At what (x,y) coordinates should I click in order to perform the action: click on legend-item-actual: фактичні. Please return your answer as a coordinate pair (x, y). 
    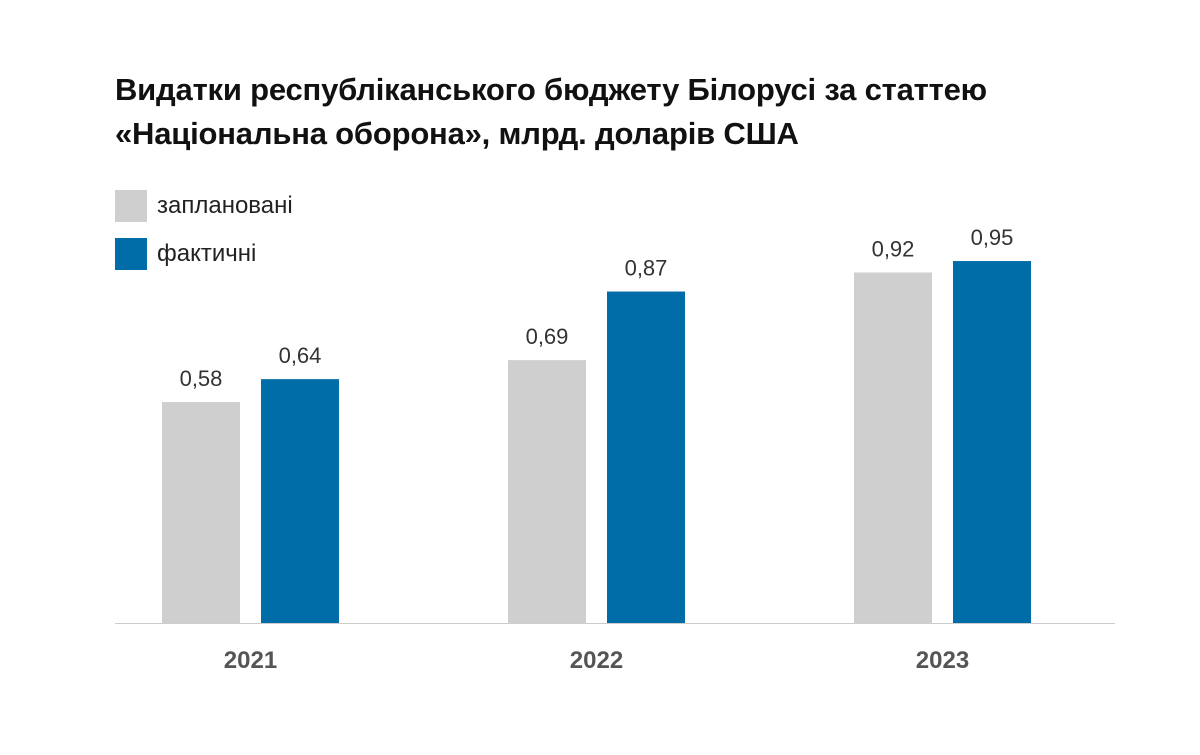
    Looking at the image, I should click on (204, 254).